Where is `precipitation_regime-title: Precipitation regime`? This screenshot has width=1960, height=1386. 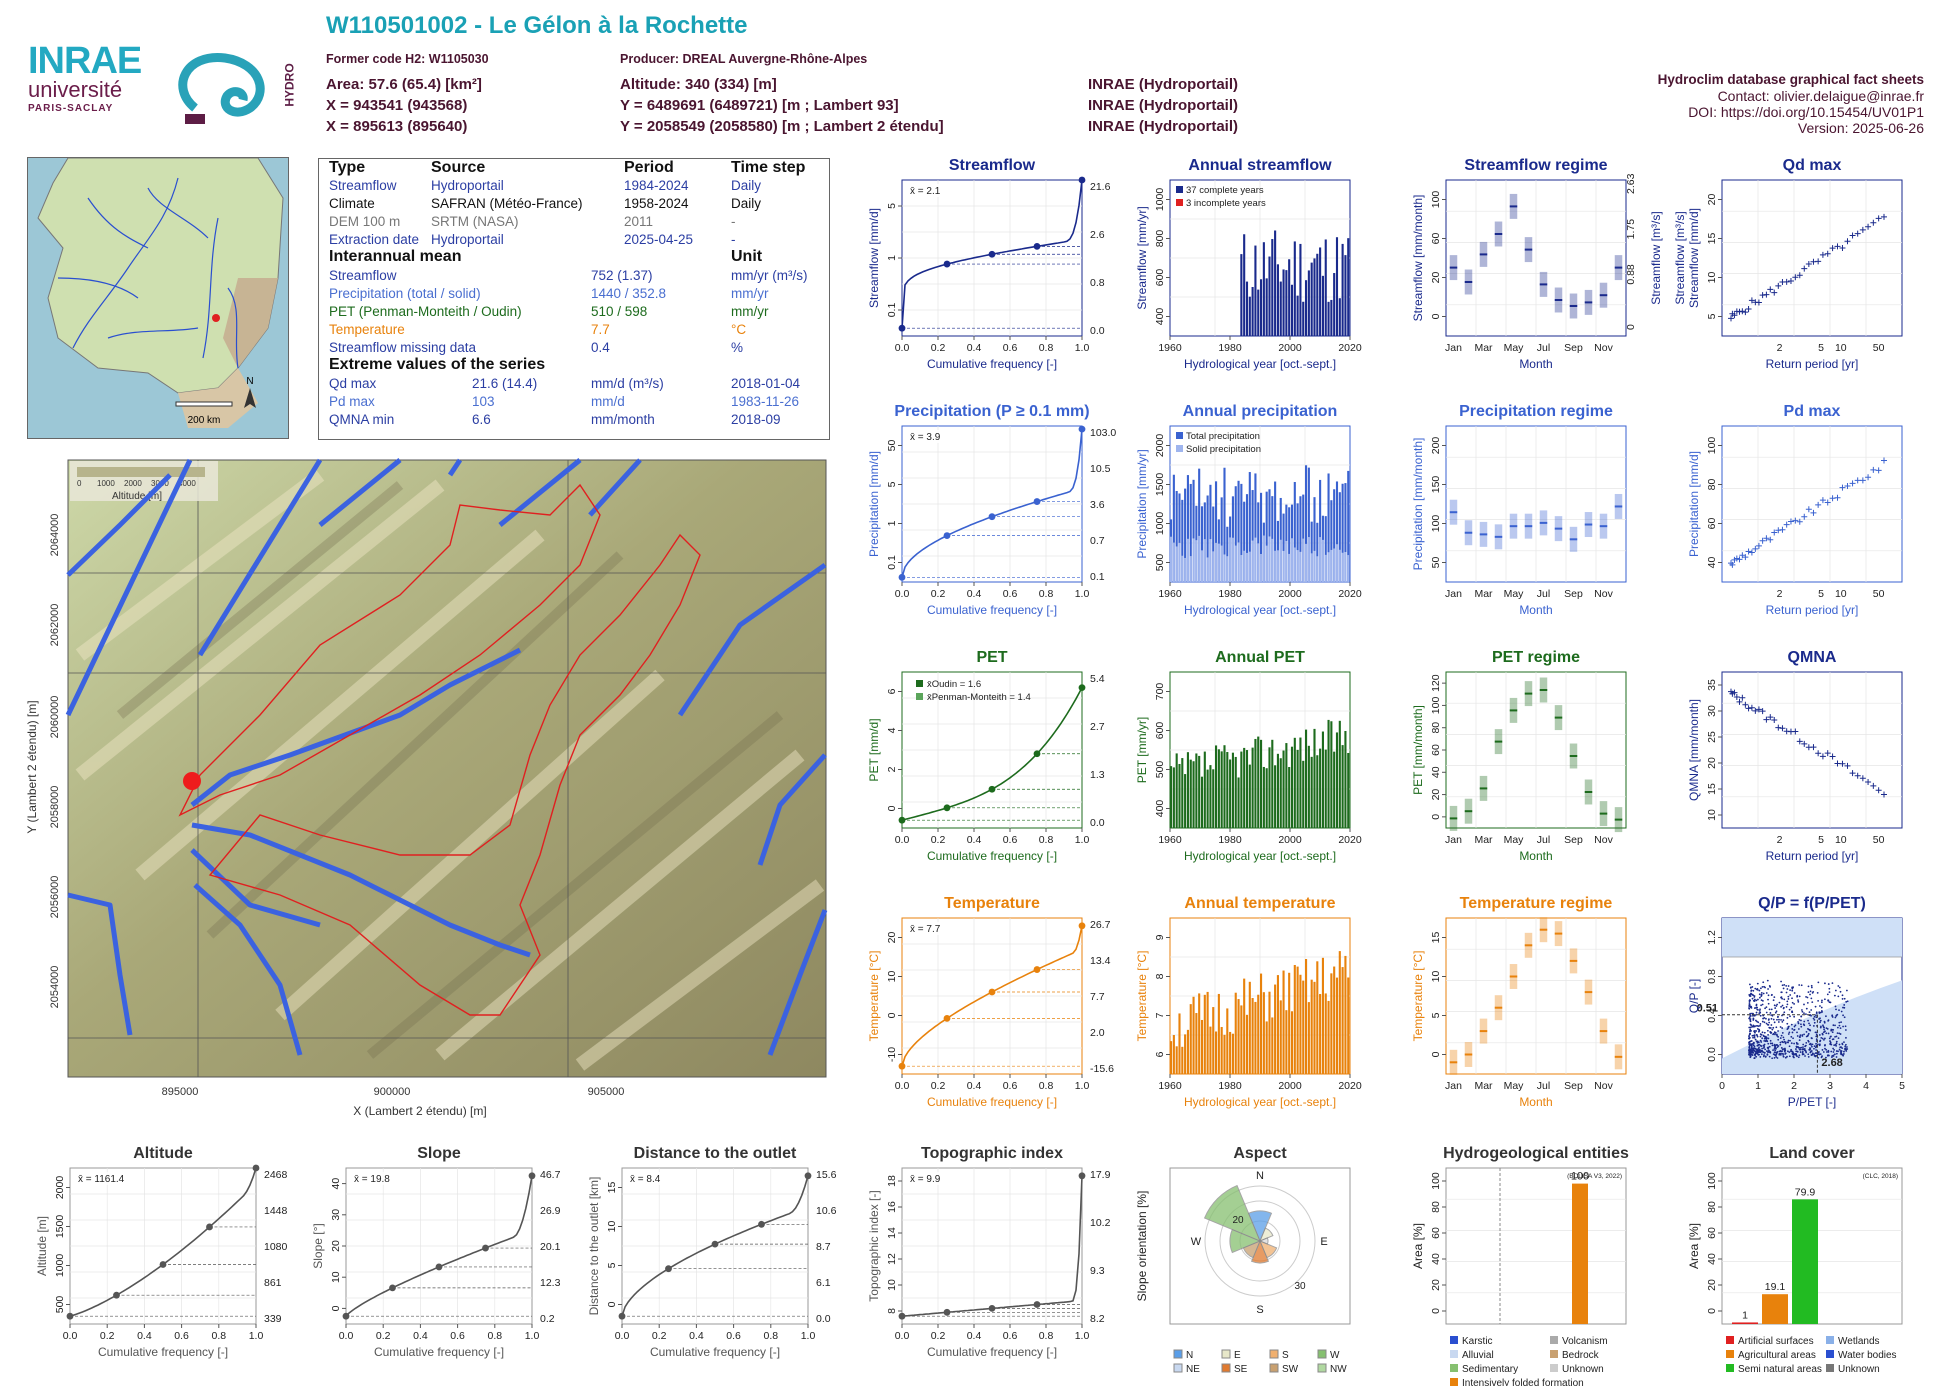
precipitation_regime-title: Precipitation regime is located at coordinates (1536, 411).